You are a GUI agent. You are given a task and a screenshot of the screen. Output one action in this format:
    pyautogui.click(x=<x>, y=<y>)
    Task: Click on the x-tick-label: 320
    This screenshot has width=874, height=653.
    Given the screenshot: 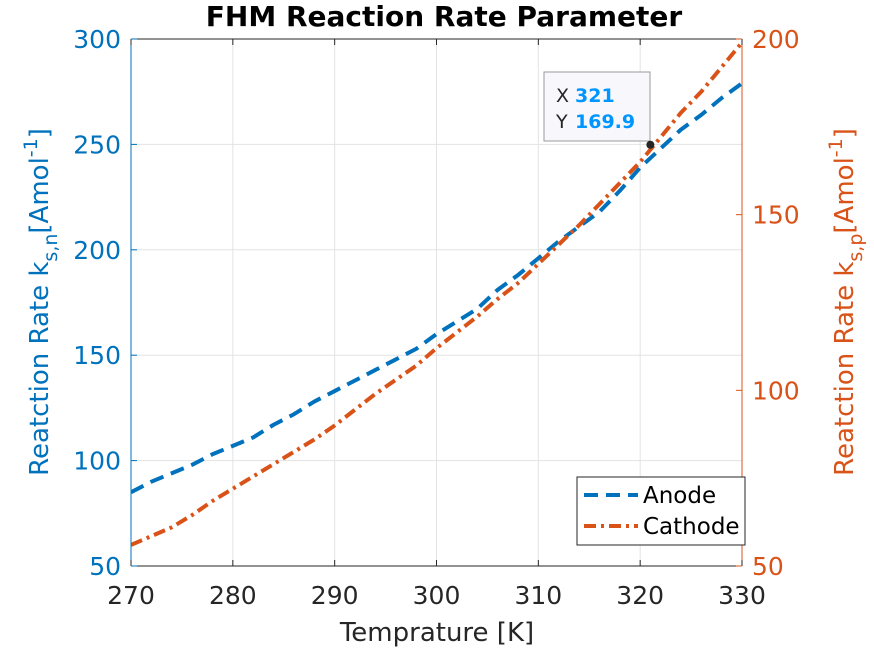 What is the action you would take?
    pyautogui.click(x=640, y=595)
    